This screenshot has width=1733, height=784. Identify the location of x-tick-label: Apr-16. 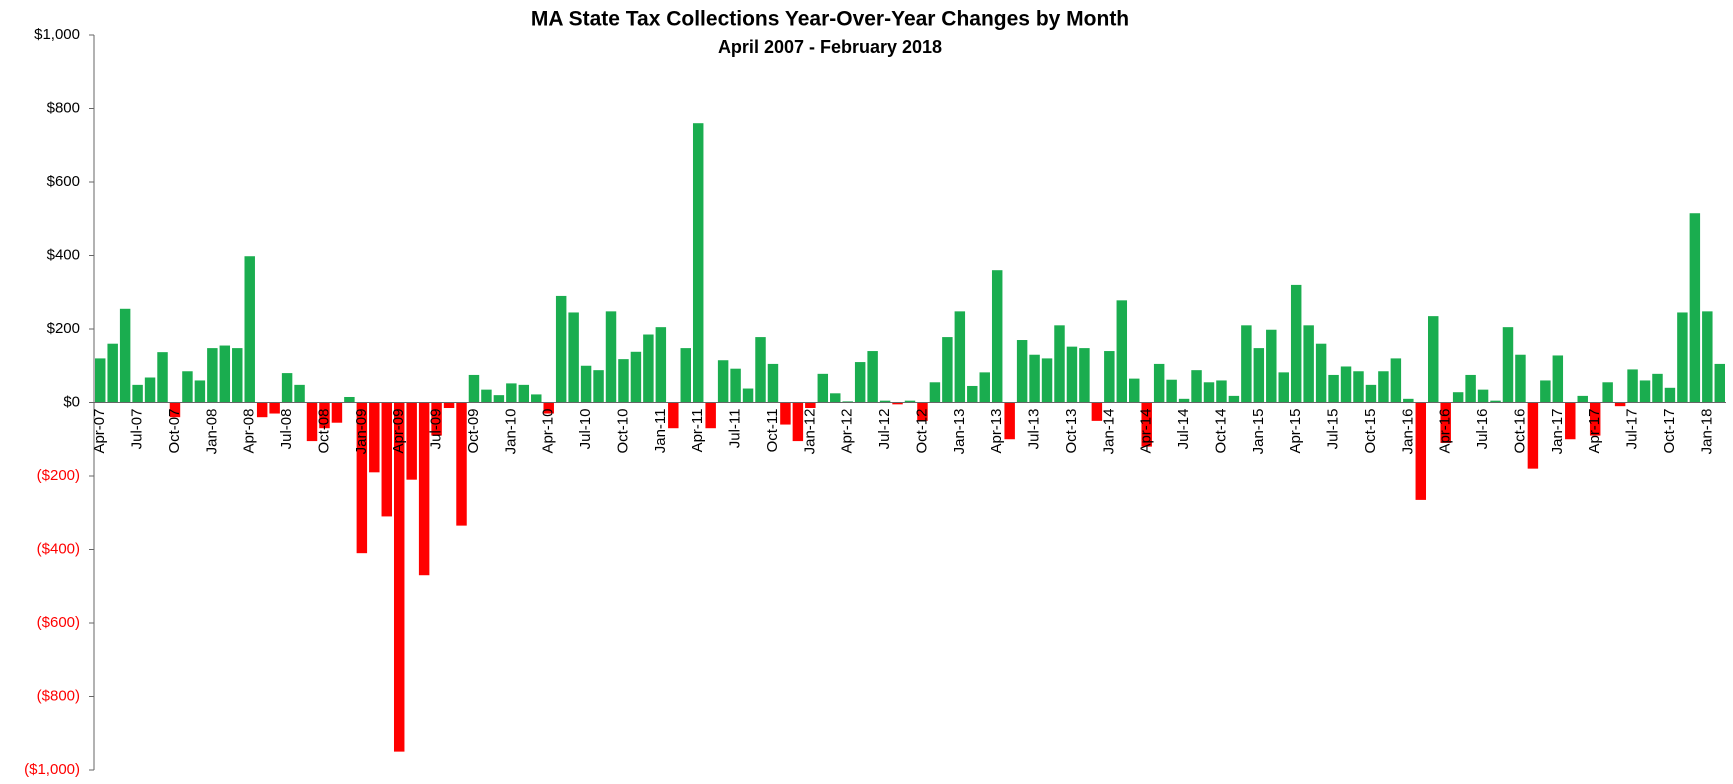
(1445, 431).